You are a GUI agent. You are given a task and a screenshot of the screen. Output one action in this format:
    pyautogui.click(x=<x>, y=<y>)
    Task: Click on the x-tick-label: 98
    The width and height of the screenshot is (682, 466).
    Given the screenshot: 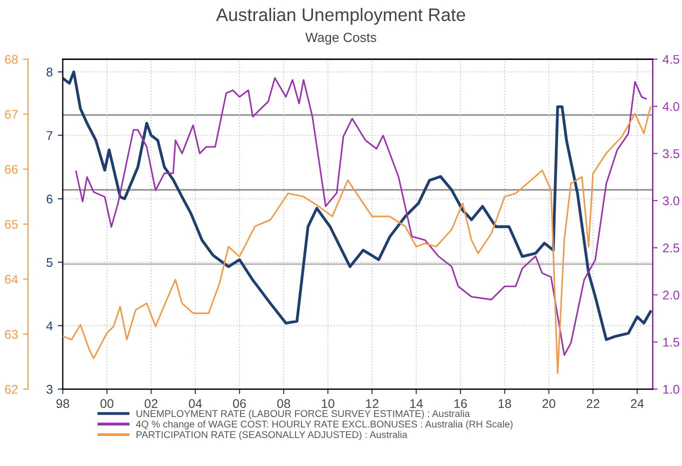 What is the action you would take?
    pyautogui.click(x=63, y=403)
    